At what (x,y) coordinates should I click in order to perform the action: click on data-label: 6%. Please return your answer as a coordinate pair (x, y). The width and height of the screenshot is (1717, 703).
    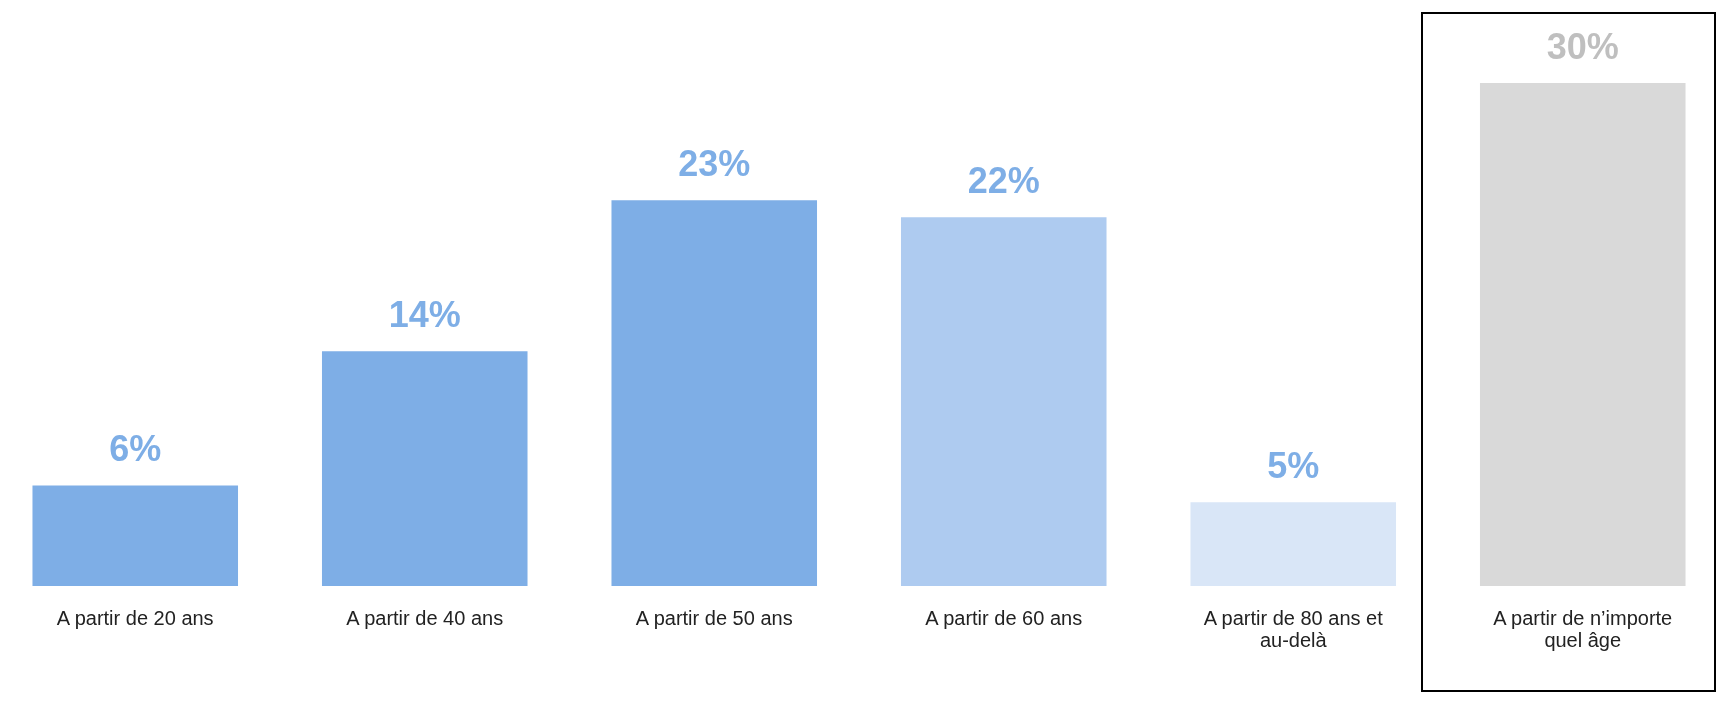
    Looking at the image, I should click on (135, 449).